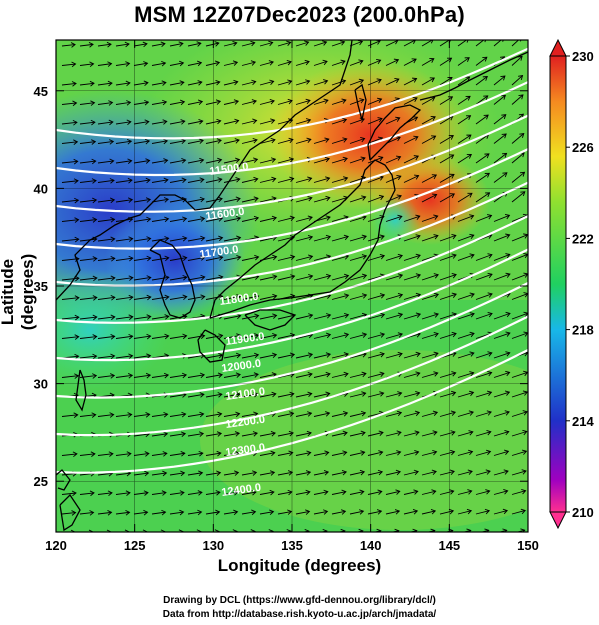 The width and height of the screenshot is (599, 625). What do you see at coordinates (583, 421) in the screenshot?
I see `colorbar-label: 214` at bounding box center [583, 421].